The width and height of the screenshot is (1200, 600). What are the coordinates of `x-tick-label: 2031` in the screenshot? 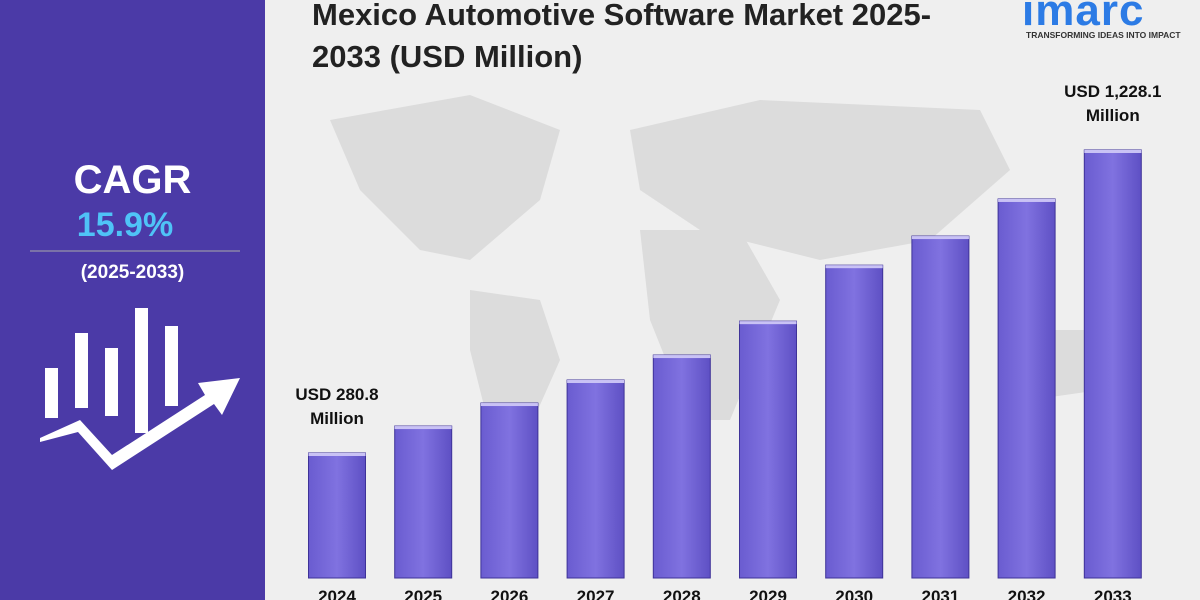 It's located at (940, 593).